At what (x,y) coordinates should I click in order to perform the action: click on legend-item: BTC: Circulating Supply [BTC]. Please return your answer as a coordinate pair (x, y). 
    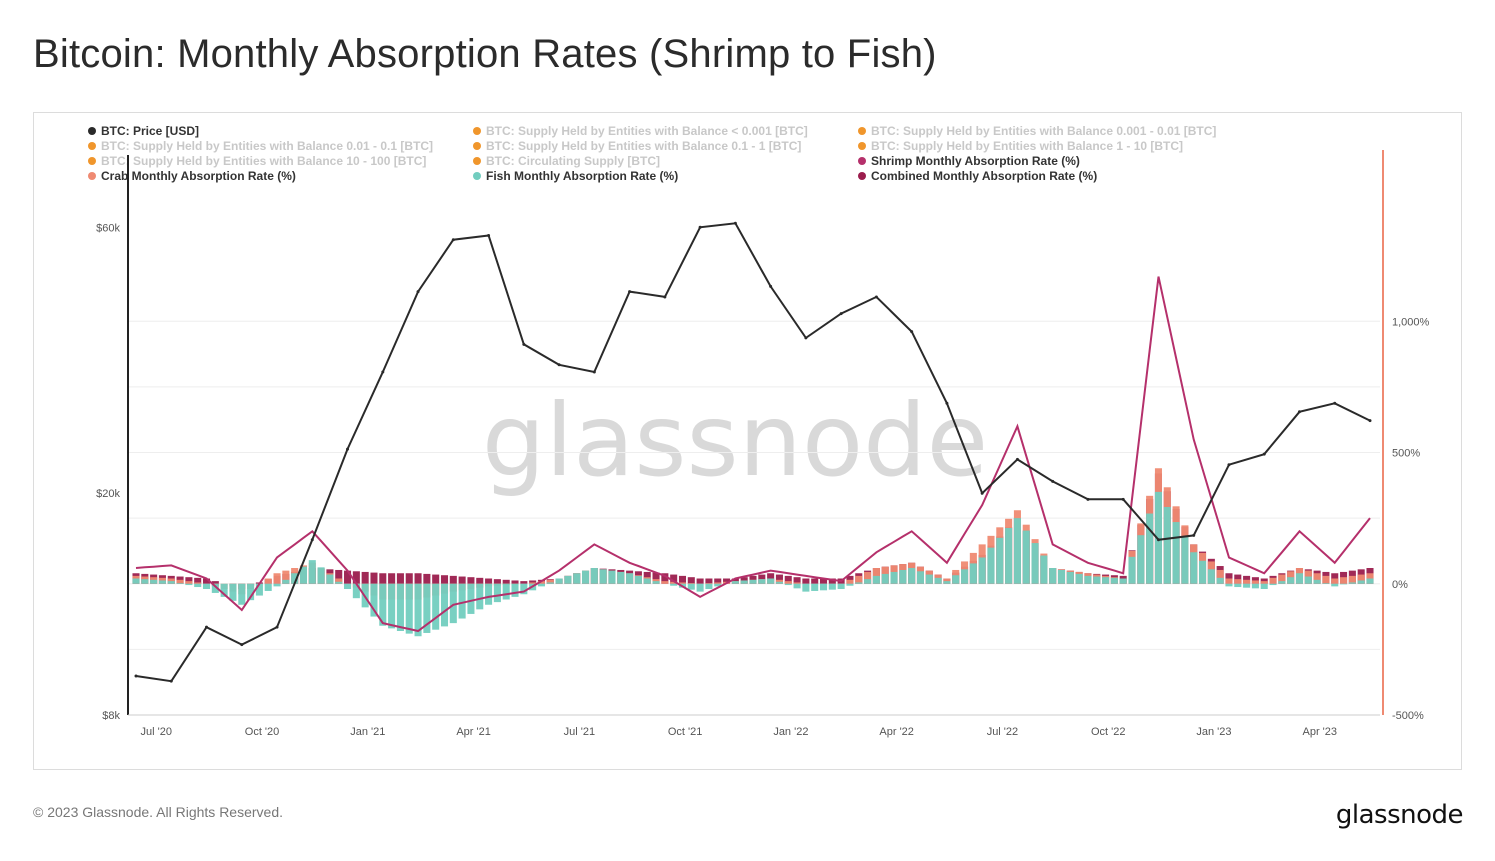
    Looking at the image, I should click on (566, 161).